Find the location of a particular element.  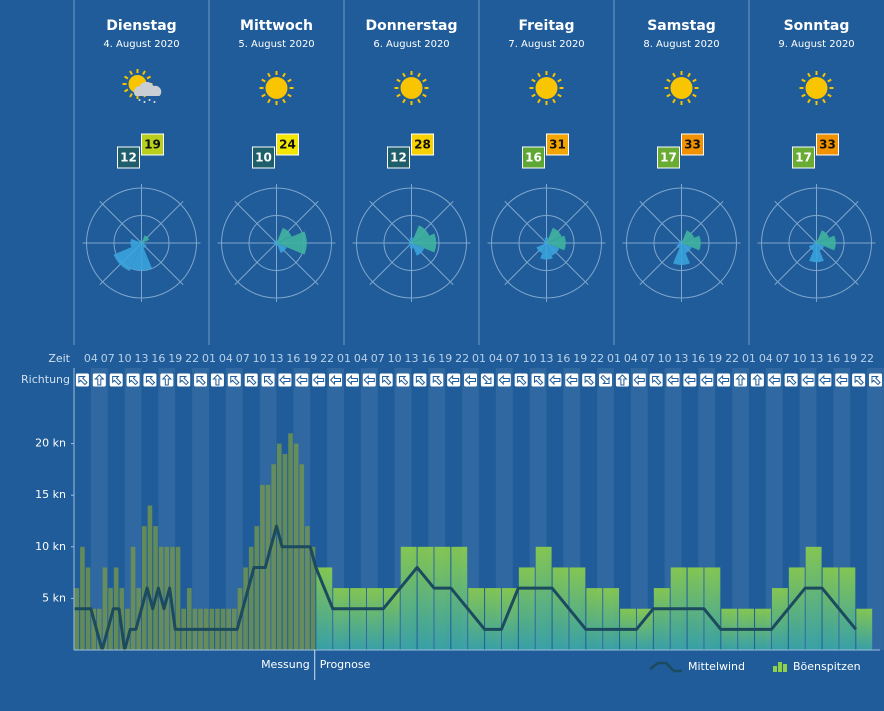

min-temp: 16 is located at coordinates (533, 158).